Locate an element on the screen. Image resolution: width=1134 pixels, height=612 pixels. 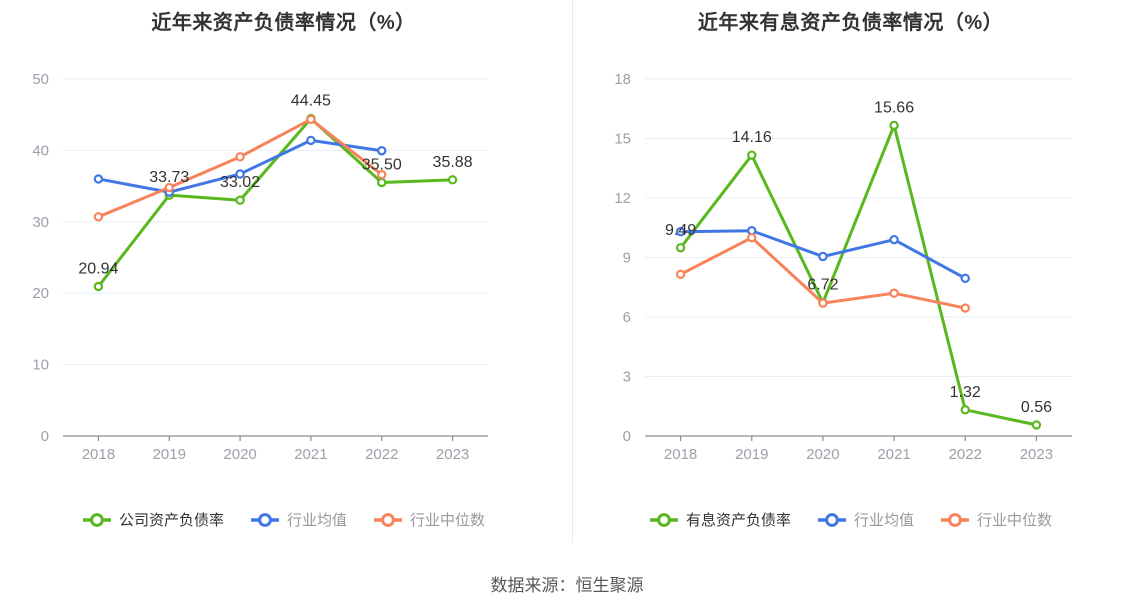
legend-label: 公司资产负债率 is located at coordinates (171, 520).